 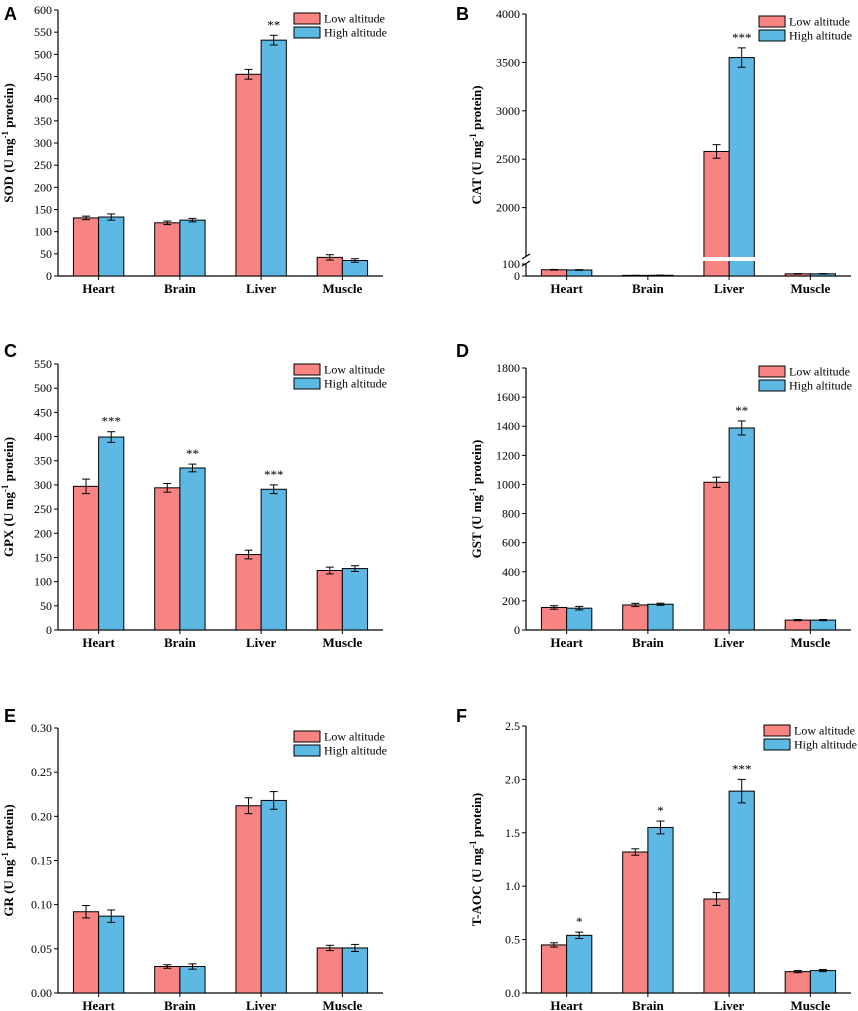 I want to click on y-tick-label: 550, so click(x=43, y=364).